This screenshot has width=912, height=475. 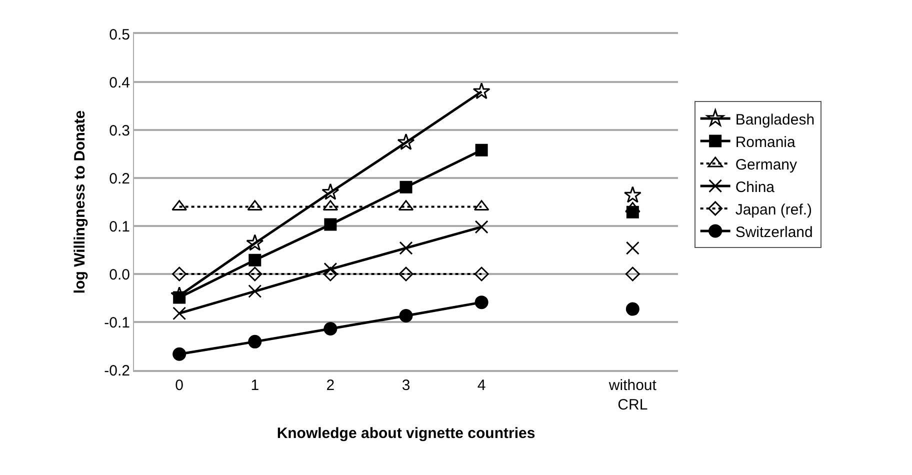 What do you see at coordinates (117, 371) in the screenshot?
I see `y-tick-label: -0.2` at bounding box center [117, 371].